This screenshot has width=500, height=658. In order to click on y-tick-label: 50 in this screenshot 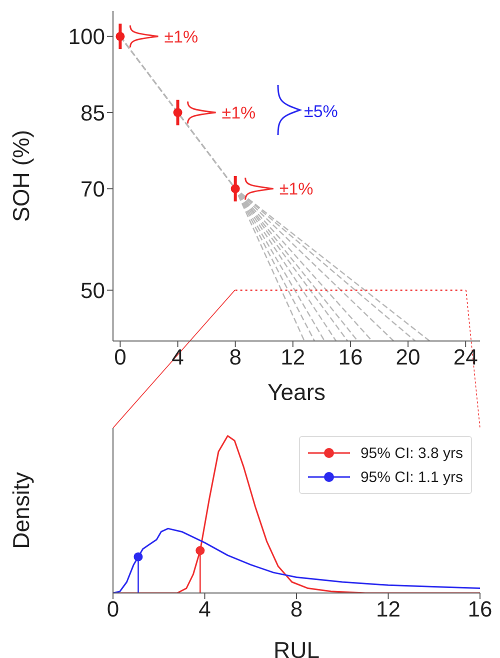, I will do `click(92, 291)`.